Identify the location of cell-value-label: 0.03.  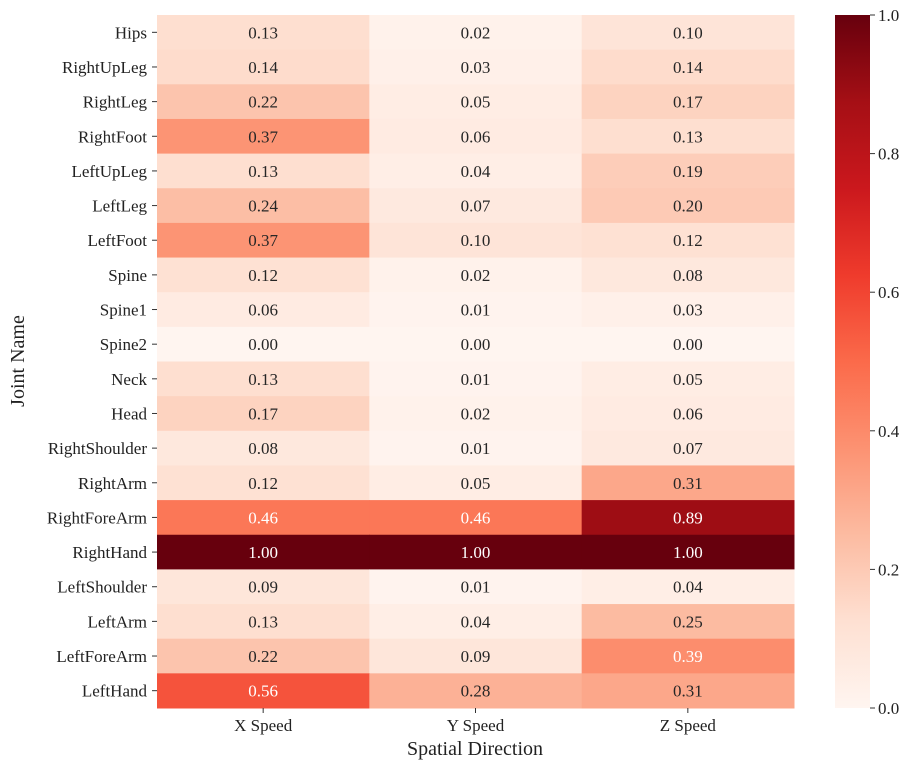
(688, 310).